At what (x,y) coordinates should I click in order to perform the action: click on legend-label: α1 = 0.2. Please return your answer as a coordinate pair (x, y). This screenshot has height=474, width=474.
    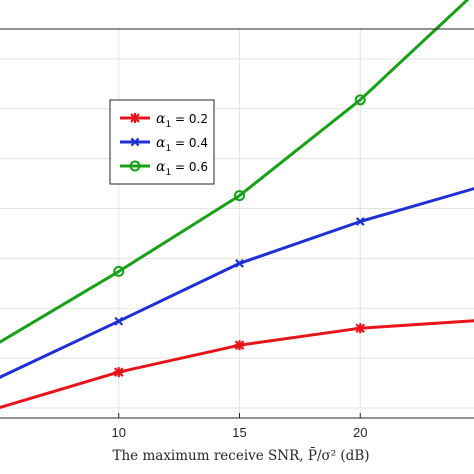
    Looking at the image, I should click on (182, 120).